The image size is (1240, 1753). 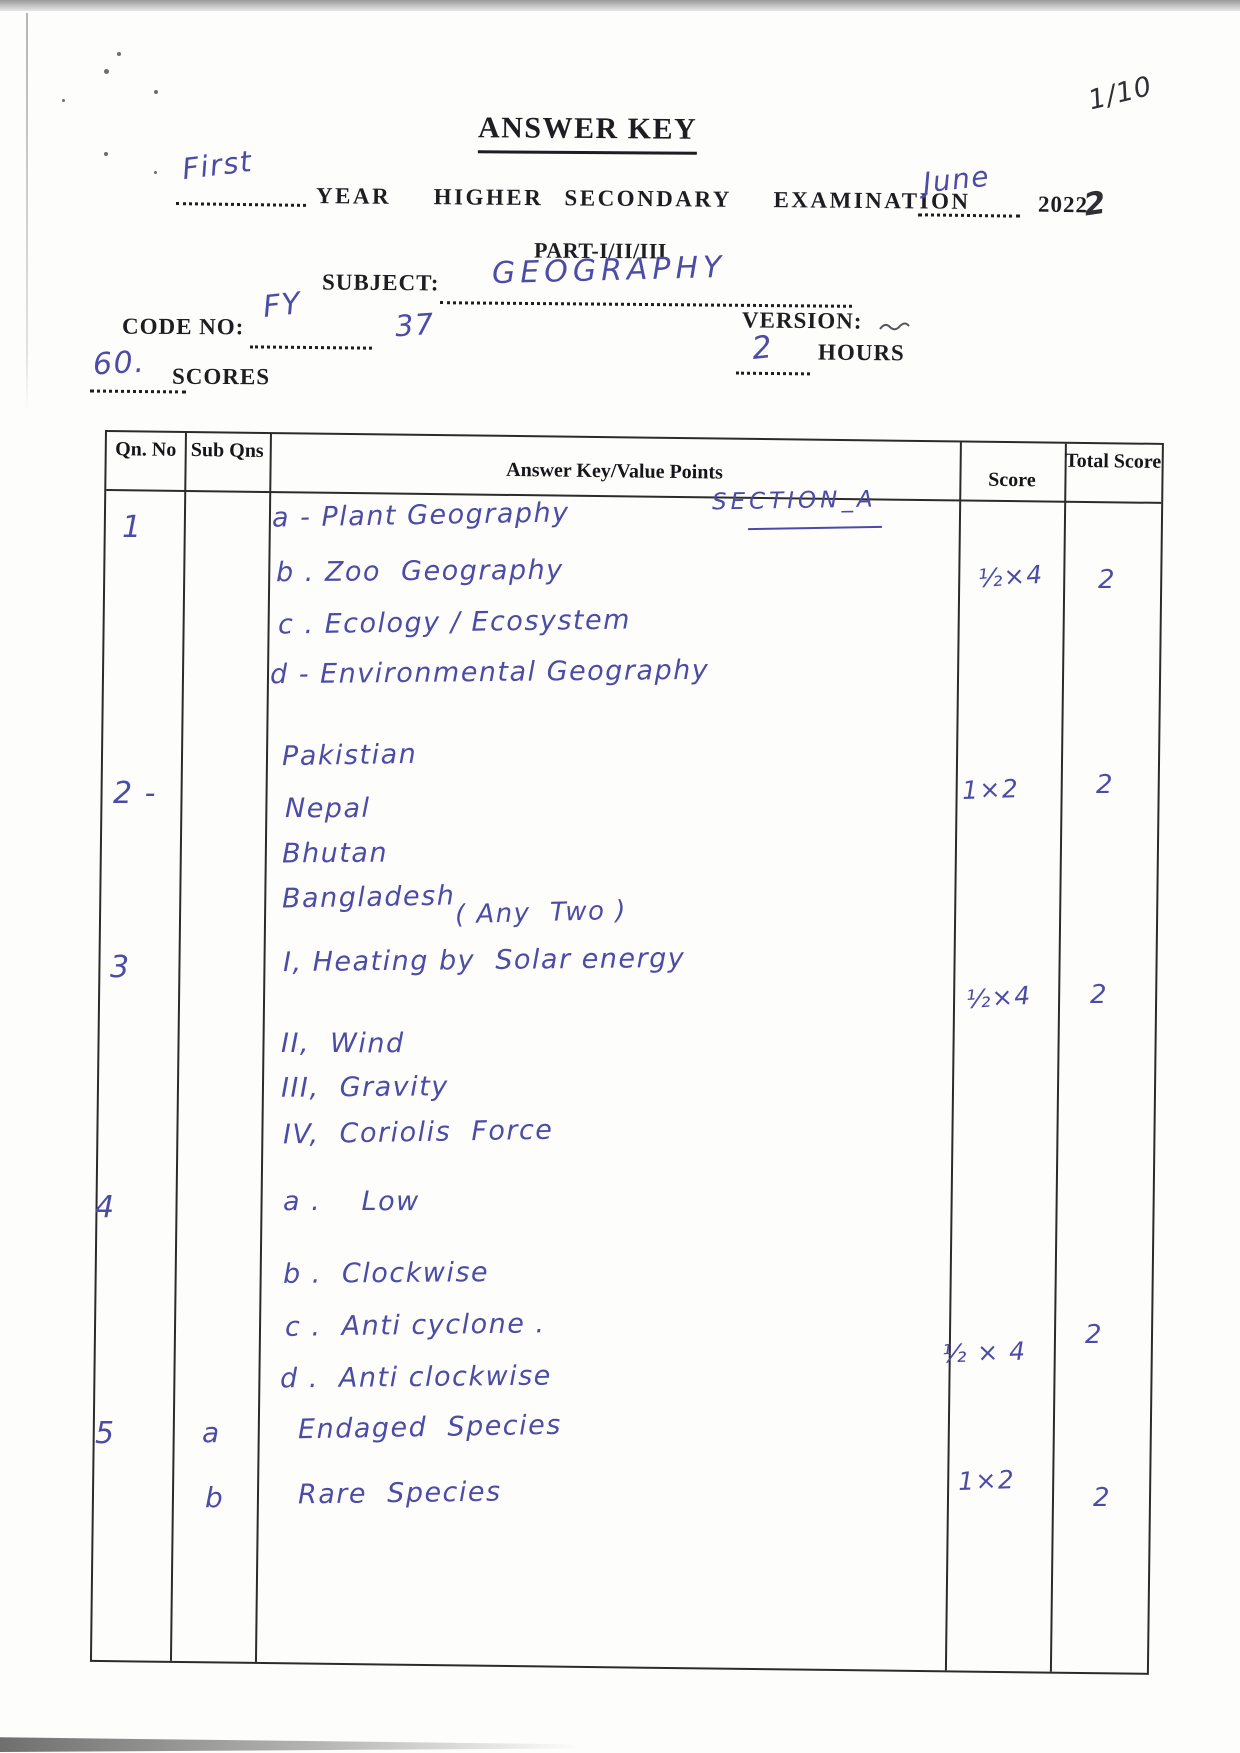 What do you see at coordinates (386, 1273) in the screenshot?
I see `q4-answer-b: b . Clockwise` at bounding box center [386, 1273].